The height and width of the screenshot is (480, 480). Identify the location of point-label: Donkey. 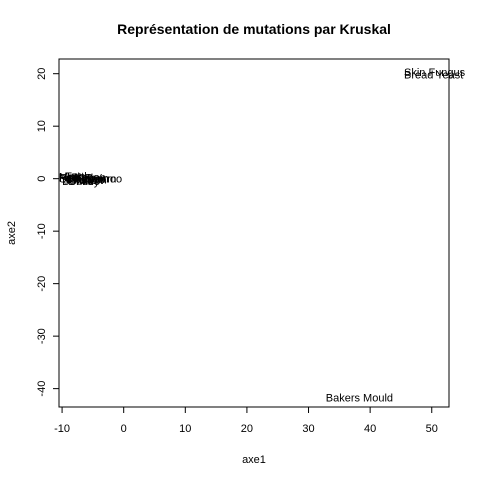
(81, 182).